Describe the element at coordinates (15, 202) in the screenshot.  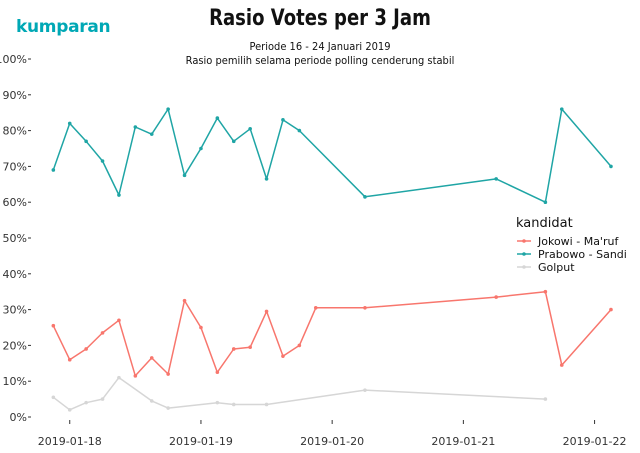
I see `y-tick-label: 60%` at that location.